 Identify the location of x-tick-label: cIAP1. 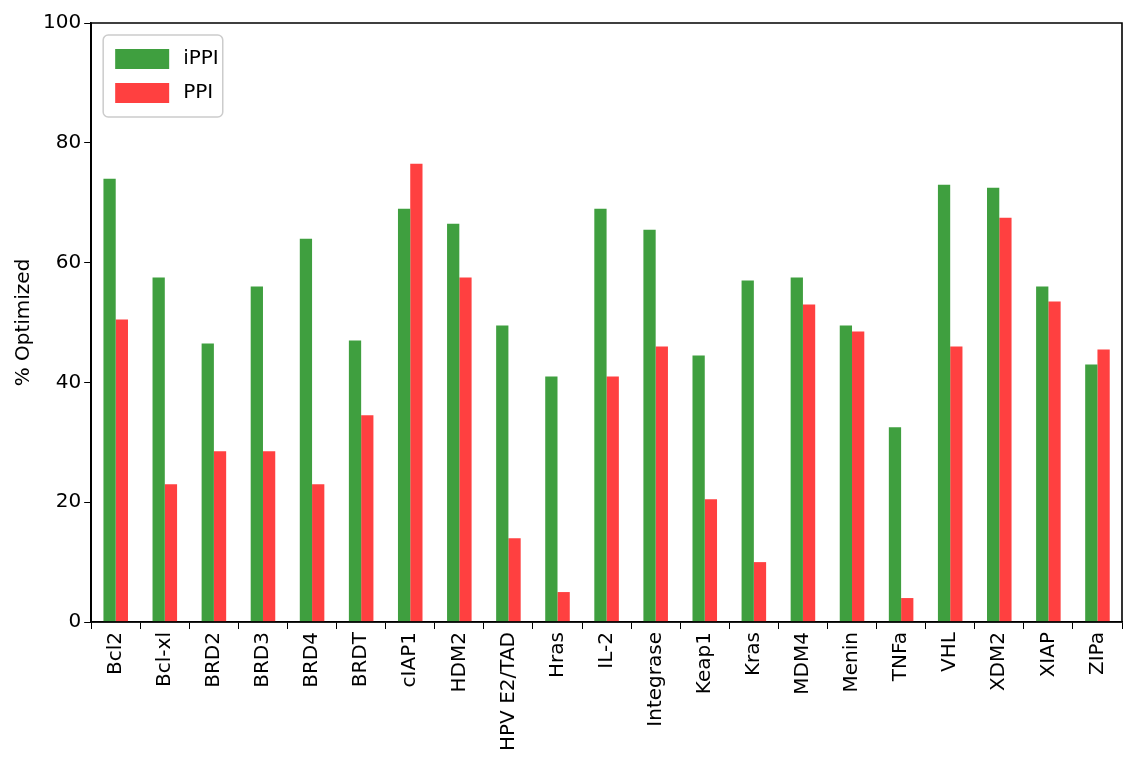
(408, 660).